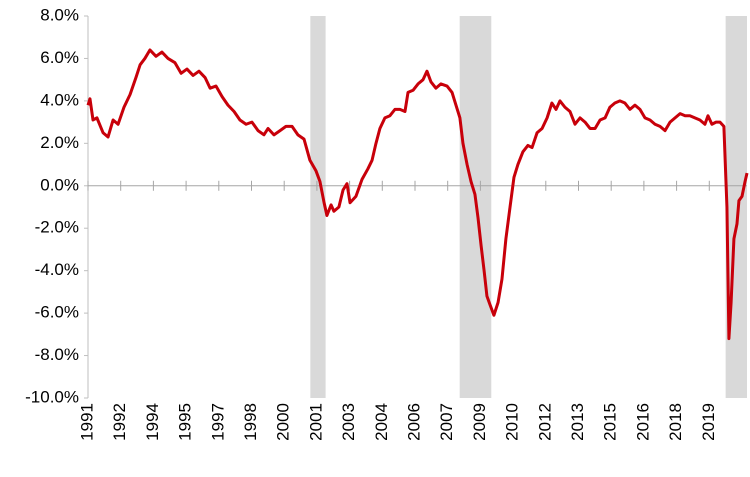 The image size is (750, 477). I want to click on x-tick-label: 2013, so click(577, 422).